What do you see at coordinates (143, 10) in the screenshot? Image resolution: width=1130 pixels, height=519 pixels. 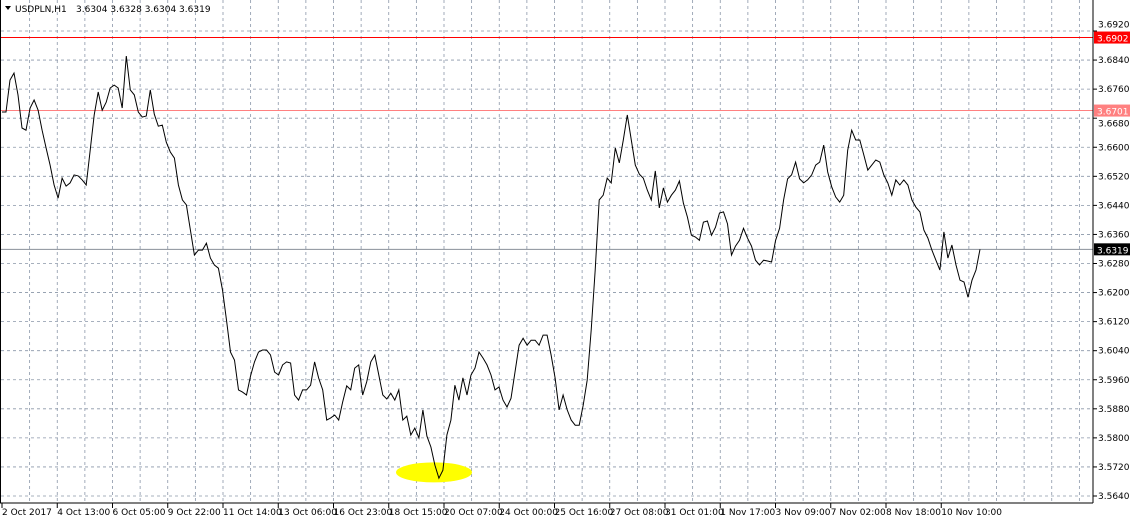 I see `ohlc-values: 3.6304 3.6328 3.6304 3.6319` at bounding box center [143, 10].